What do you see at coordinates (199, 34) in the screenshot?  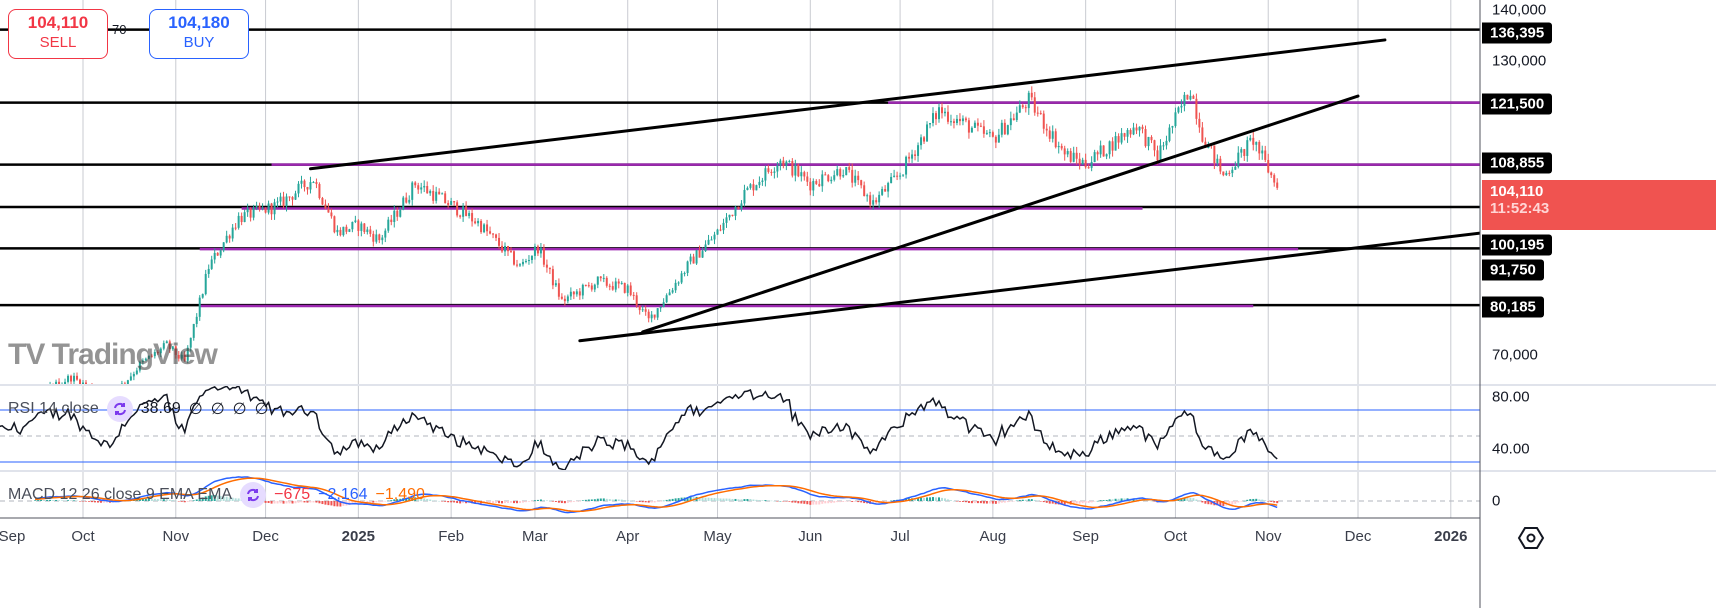 I see `buy-button: 104,180 BUY` at bounding box center [199, 34].